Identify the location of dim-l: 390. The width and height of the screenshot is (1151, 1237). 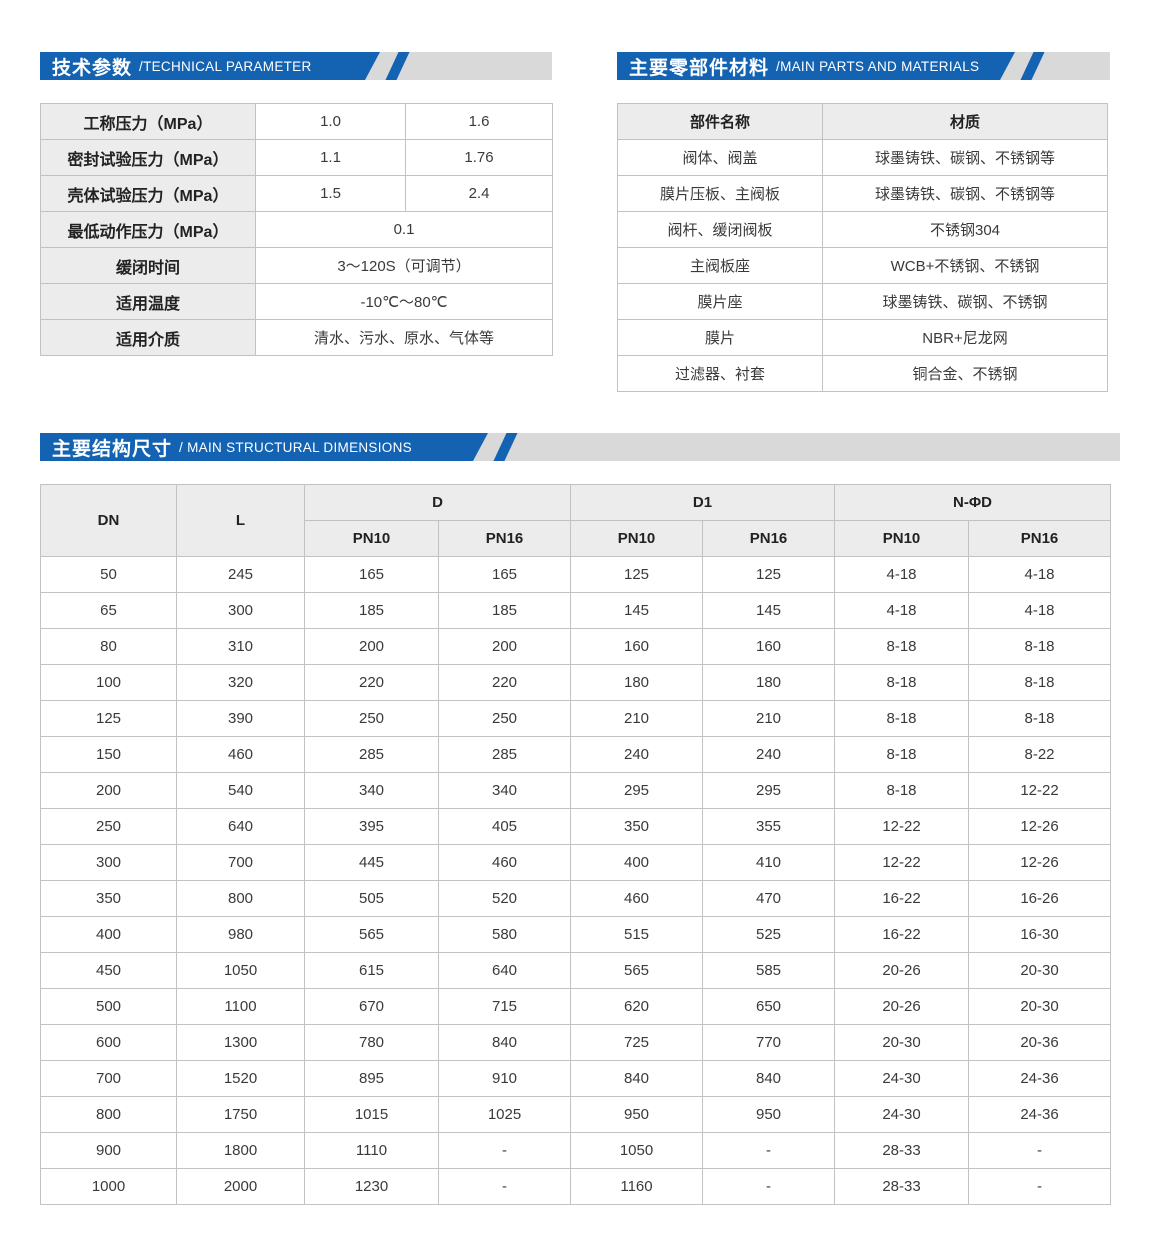
(240, 718).